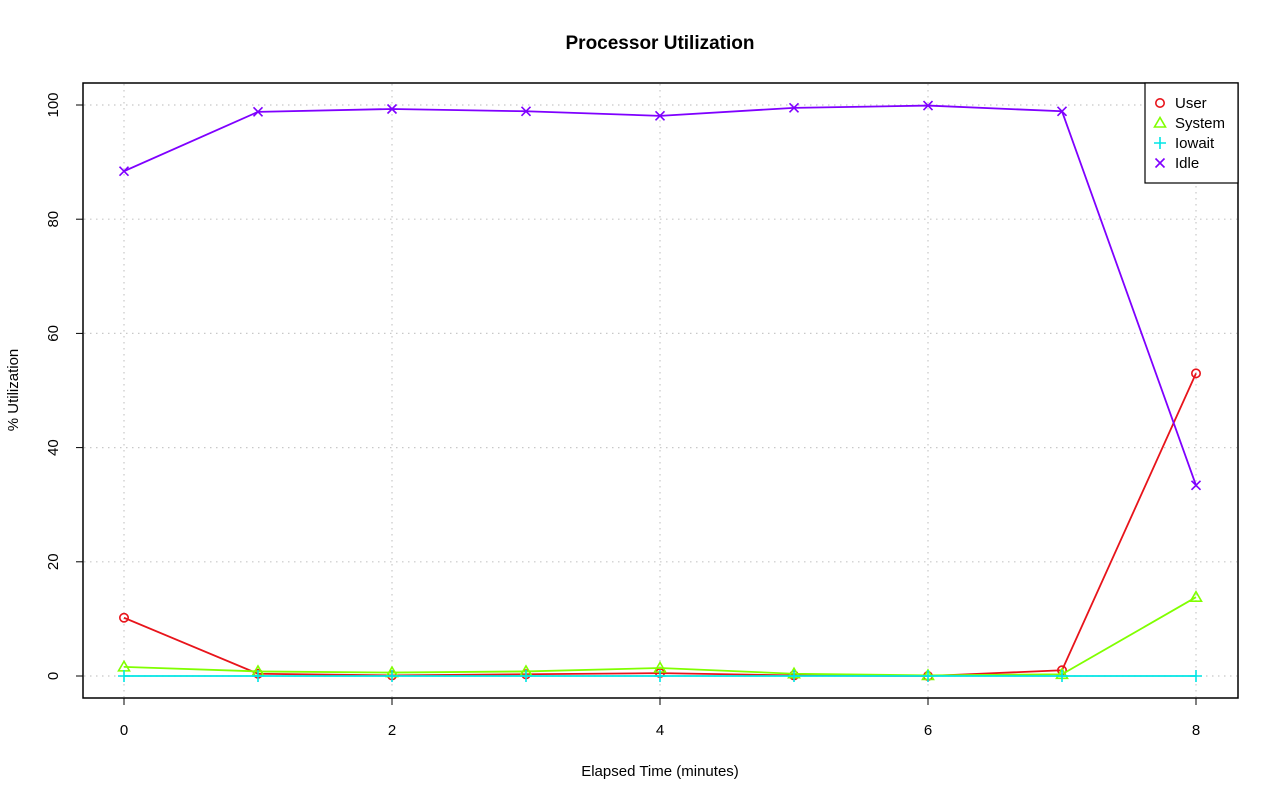 Image resolution: width=1280 pixels, height=801 pixels. What do you see at coordinates (660, 718) in the screenshot?
I see `x-axis: 0 2 4 6 8` at bounding box center [660, 718].